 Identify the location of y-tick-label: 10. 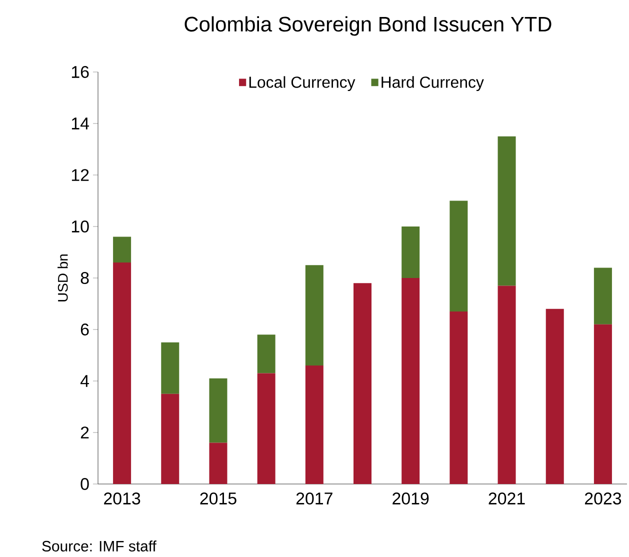
(80, 226).